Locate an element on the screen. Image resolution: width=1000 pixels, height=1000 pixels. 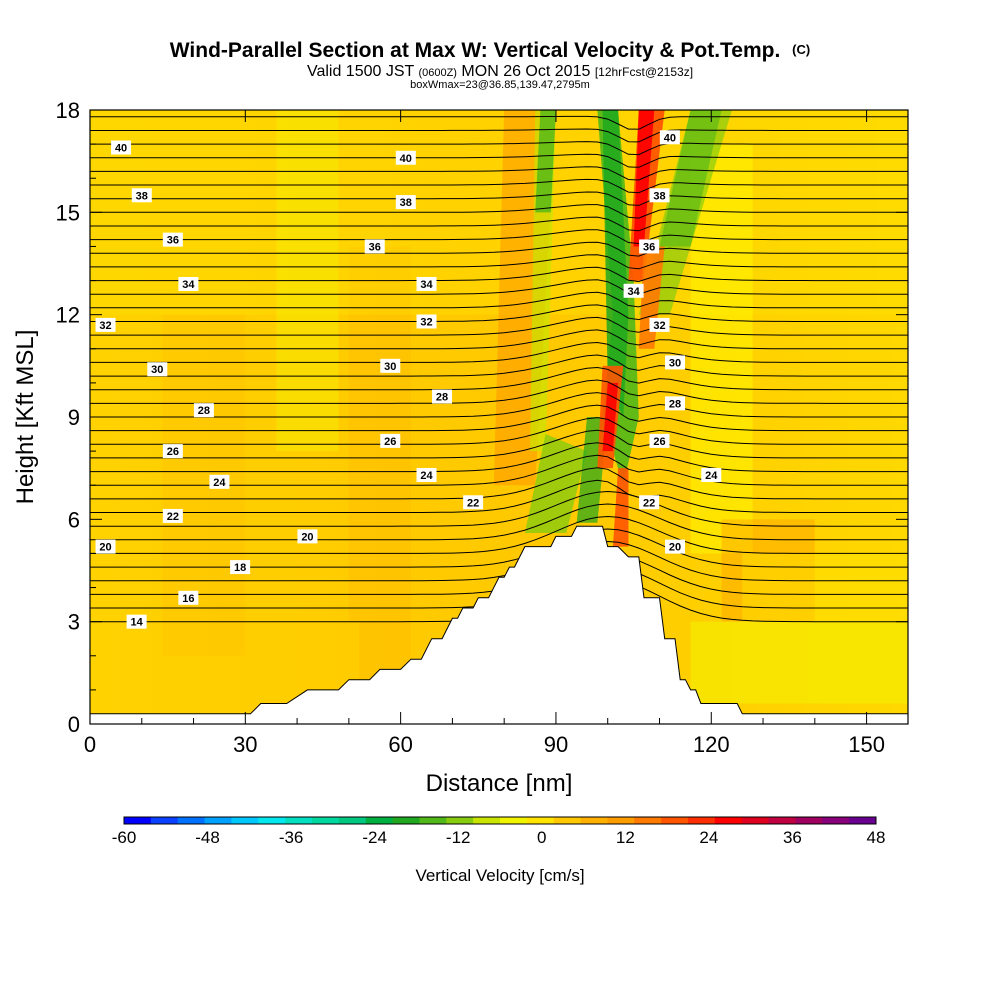
isentrope-label: 28 is located at coordinates (442, 396).